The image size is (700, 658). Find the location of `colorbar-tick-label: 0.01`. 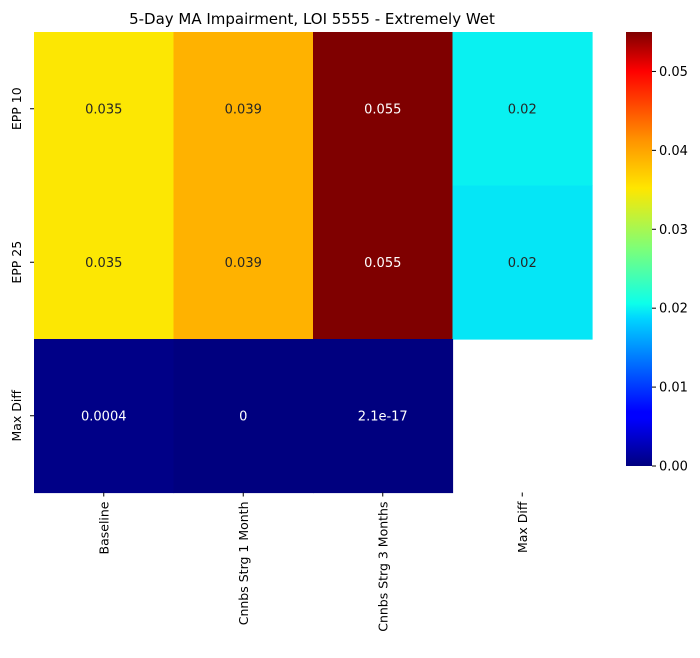

colorbar-tick-label: 0.01 is located at coordinates (673, 388).